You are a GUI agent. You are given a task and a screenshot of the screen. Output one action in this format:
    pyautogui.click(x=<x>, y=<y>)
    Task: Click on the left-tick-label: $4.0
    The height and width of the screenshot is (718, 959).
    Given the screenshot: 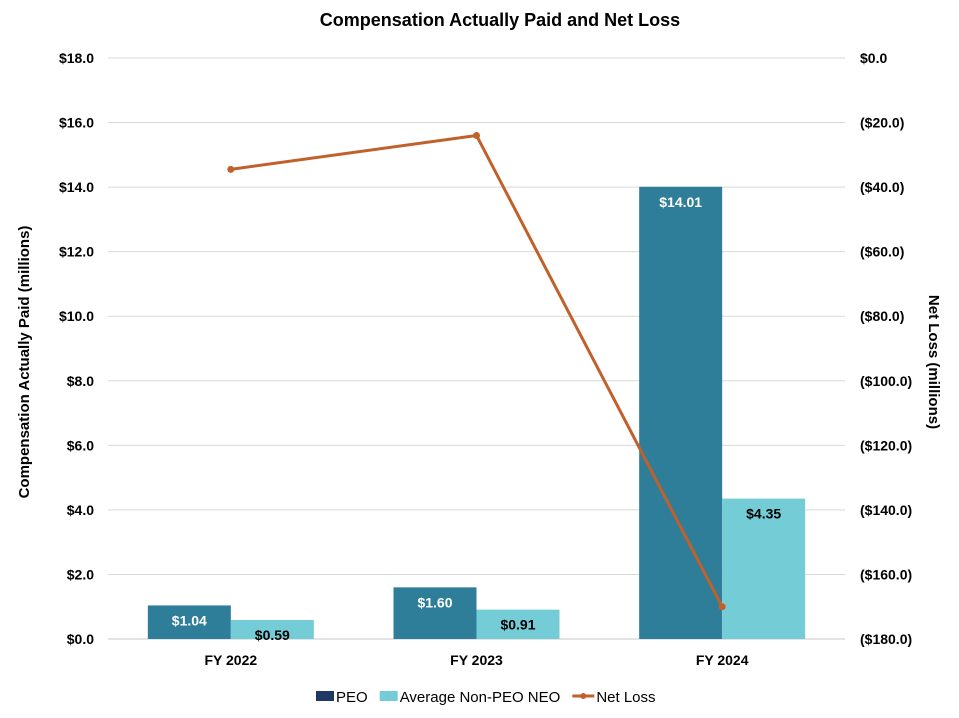 What is the action you would take?
    pyautogui.click(x=80, y=510)
    